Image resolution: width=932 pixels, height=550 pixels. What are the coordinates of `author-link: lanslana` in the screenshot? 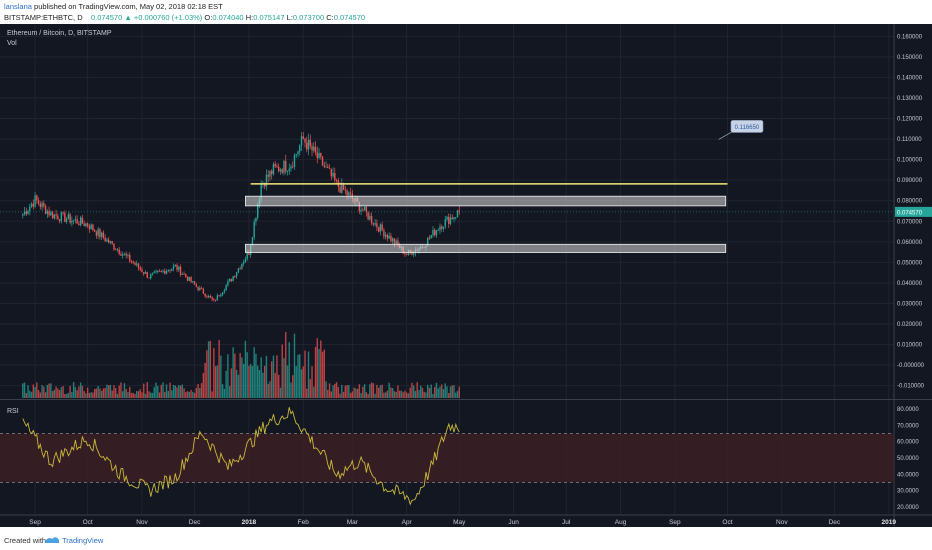 It's located at (18, 6).